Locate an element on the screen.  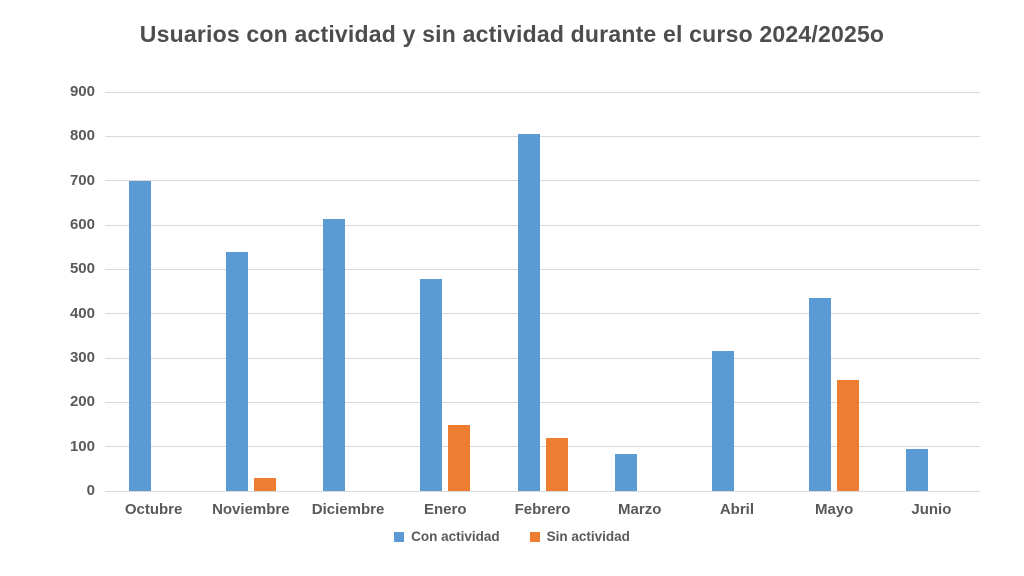
x-axis-label-abril: Abril is located at coordinates (737, 509).